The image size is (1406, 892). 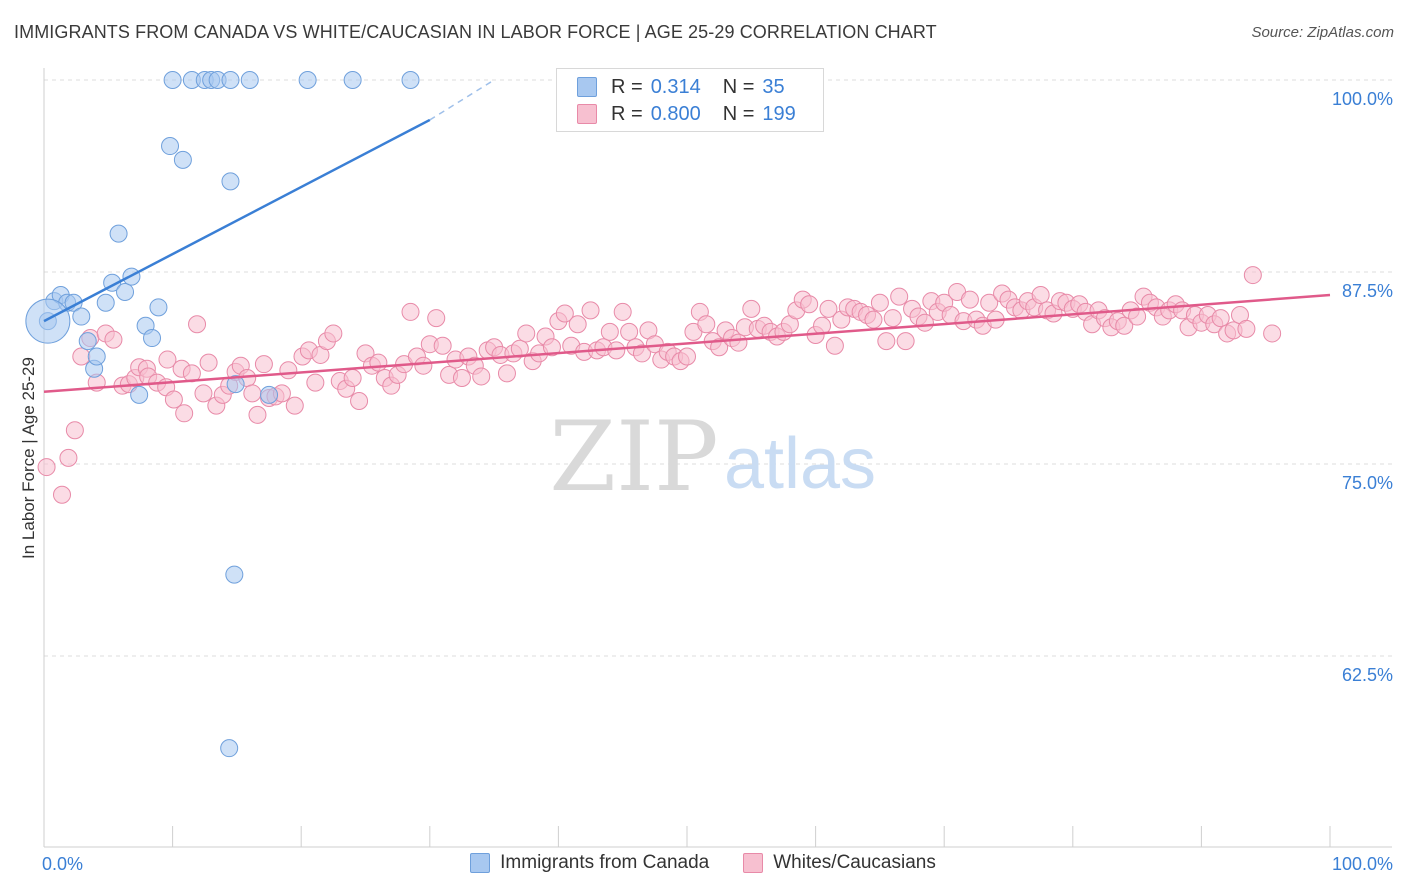 What do you see at coordinates (1367, 291) in the screenshot?
I see `y-tick-label-2: 87.5%` at bounding box center [1367, 291].